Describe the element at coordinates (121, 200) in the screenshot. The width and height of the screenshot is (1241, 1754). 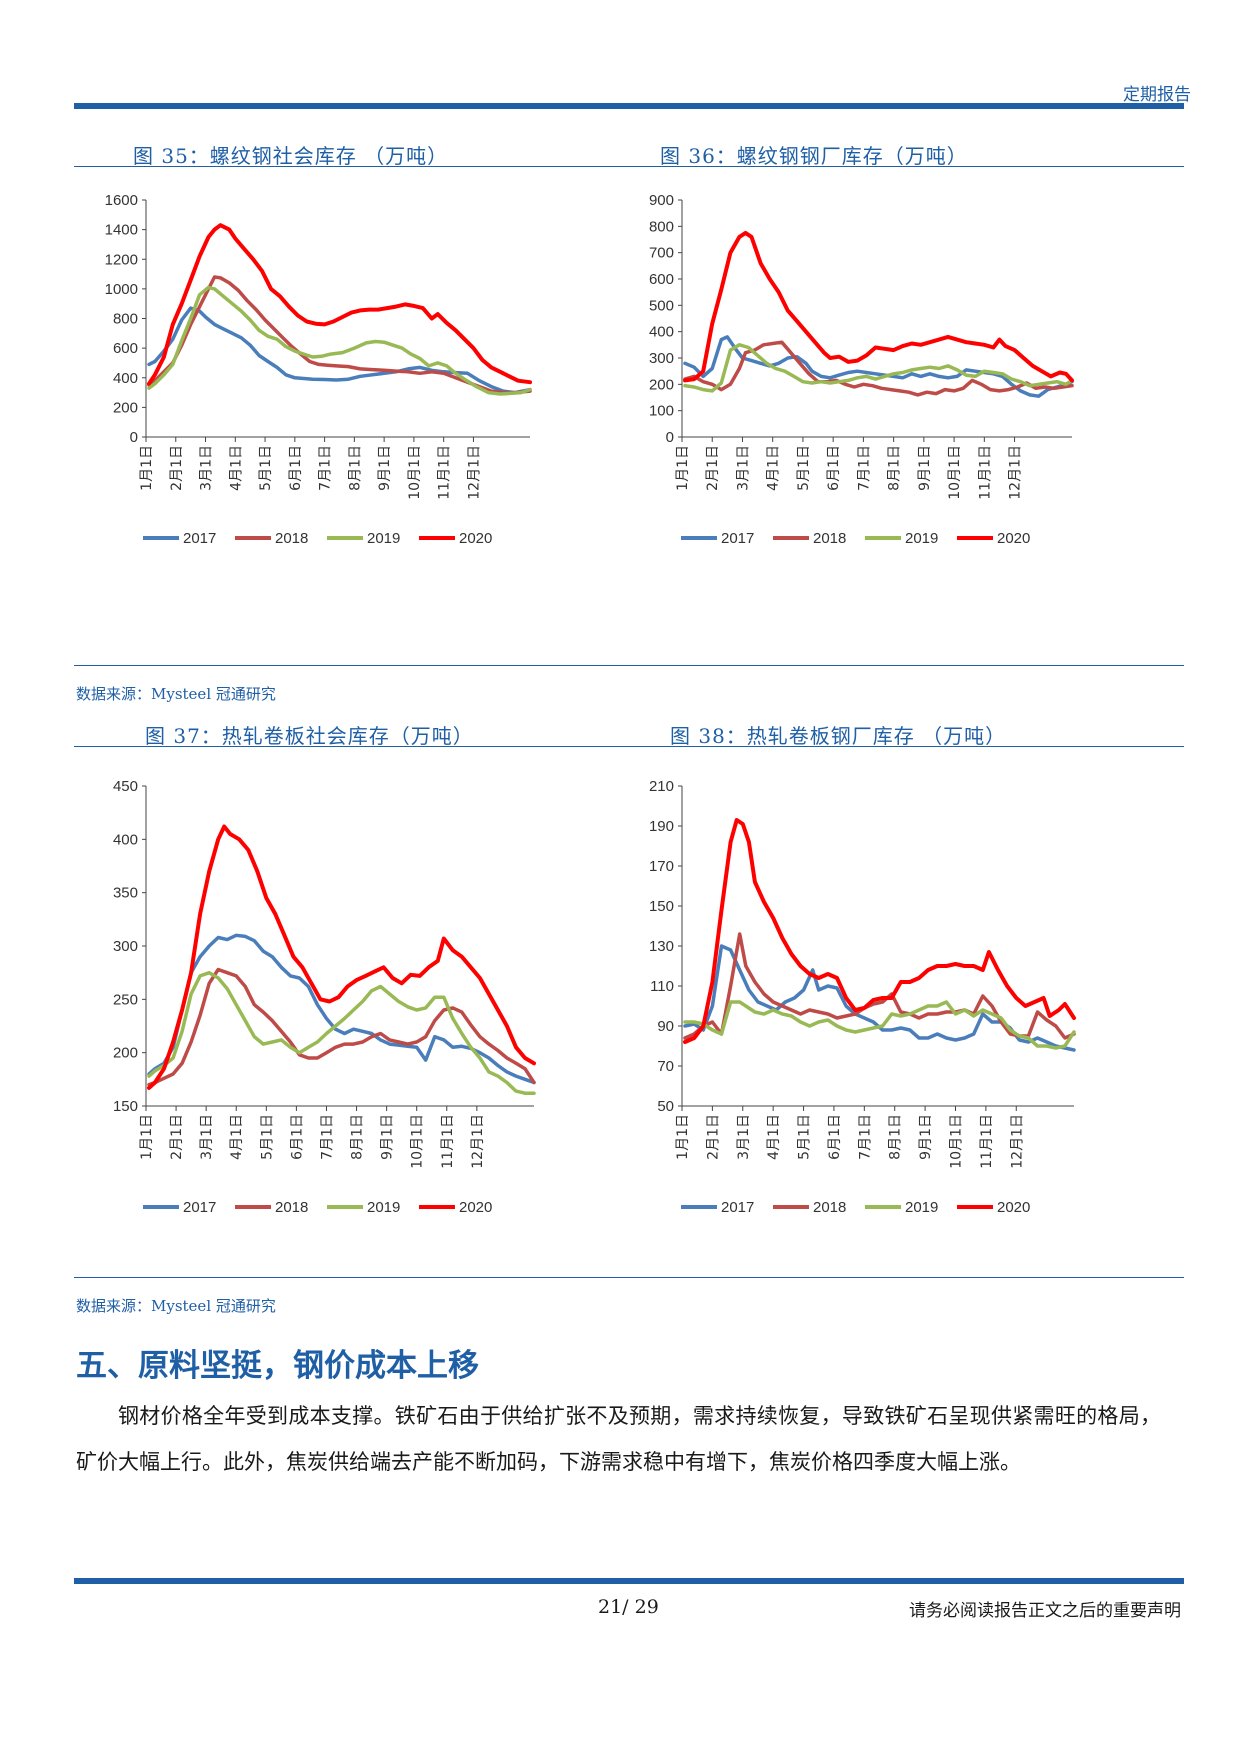
I see `y-tick-label: 1600` at that location.